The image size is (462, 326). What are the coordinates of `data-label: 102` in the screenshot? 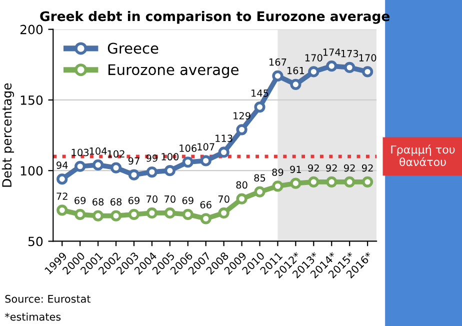 It's located at (116, 154).